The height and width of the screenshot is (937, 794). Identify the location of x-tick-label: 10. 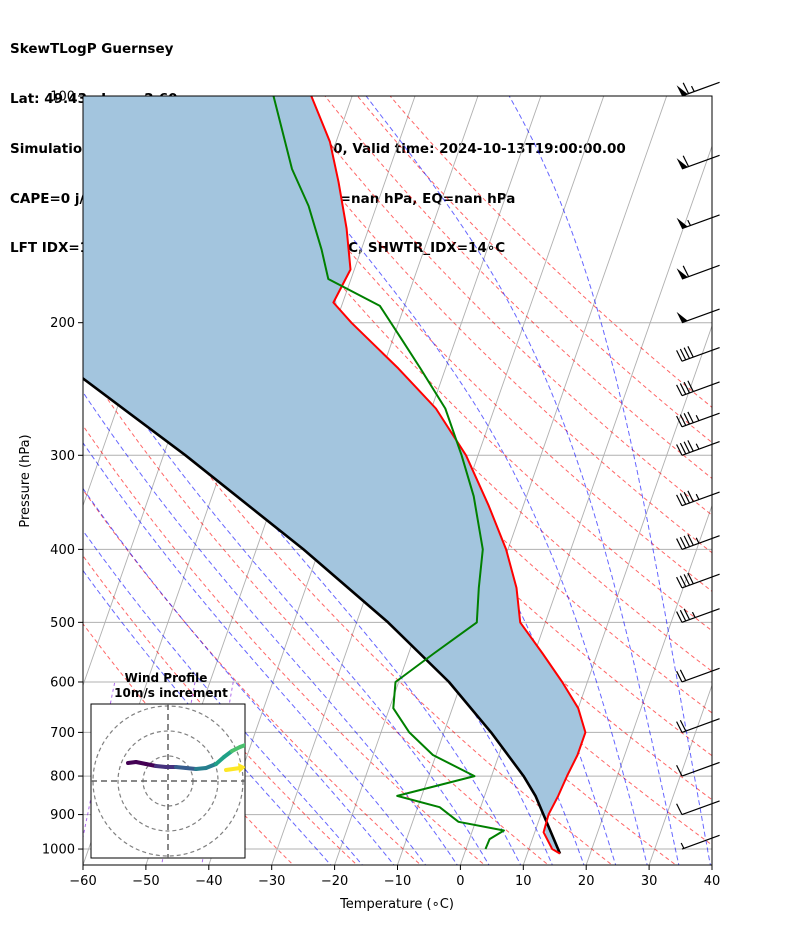
(523, 881).